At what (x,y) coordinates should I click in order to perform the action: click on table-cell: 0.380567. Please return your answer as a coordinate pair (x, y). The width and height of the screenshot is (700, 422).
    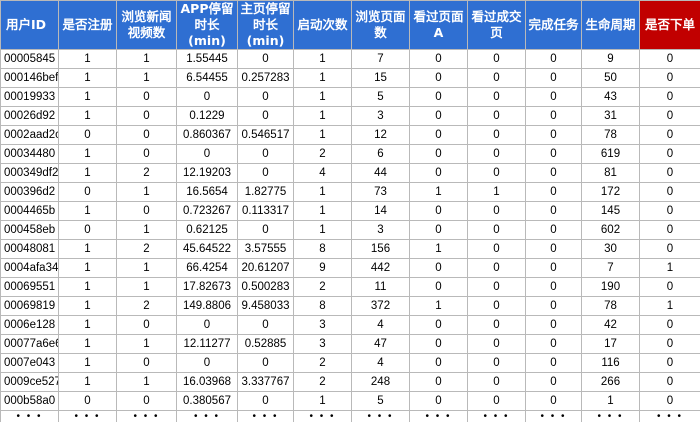
    Looking at the image, I should click on (207, 401).